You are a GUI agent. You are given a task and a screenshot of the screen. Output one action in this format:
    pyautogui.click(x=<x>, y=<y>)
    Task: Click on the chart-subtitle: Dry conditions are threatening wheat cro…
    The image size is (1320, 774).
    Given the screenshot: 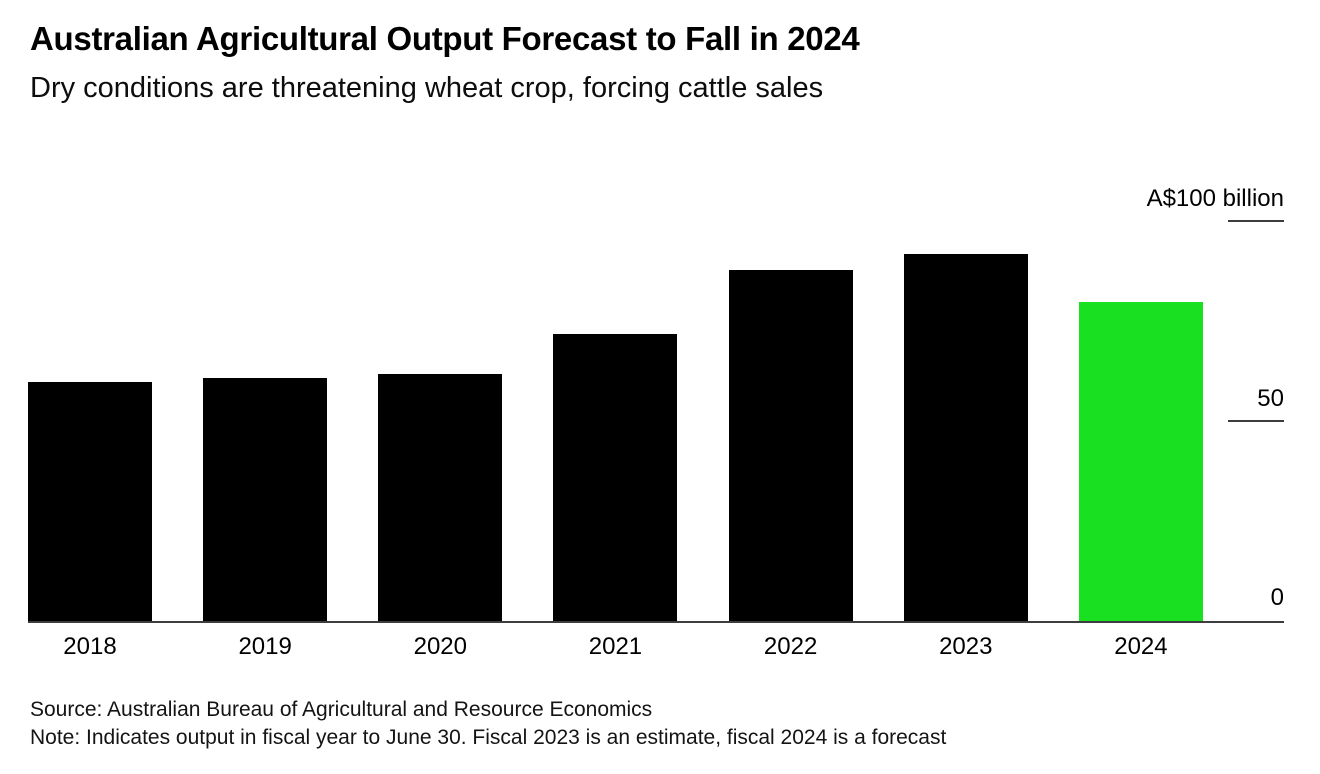 What is the action you would take?
    pyautogui.click(x=427, y=88)
    